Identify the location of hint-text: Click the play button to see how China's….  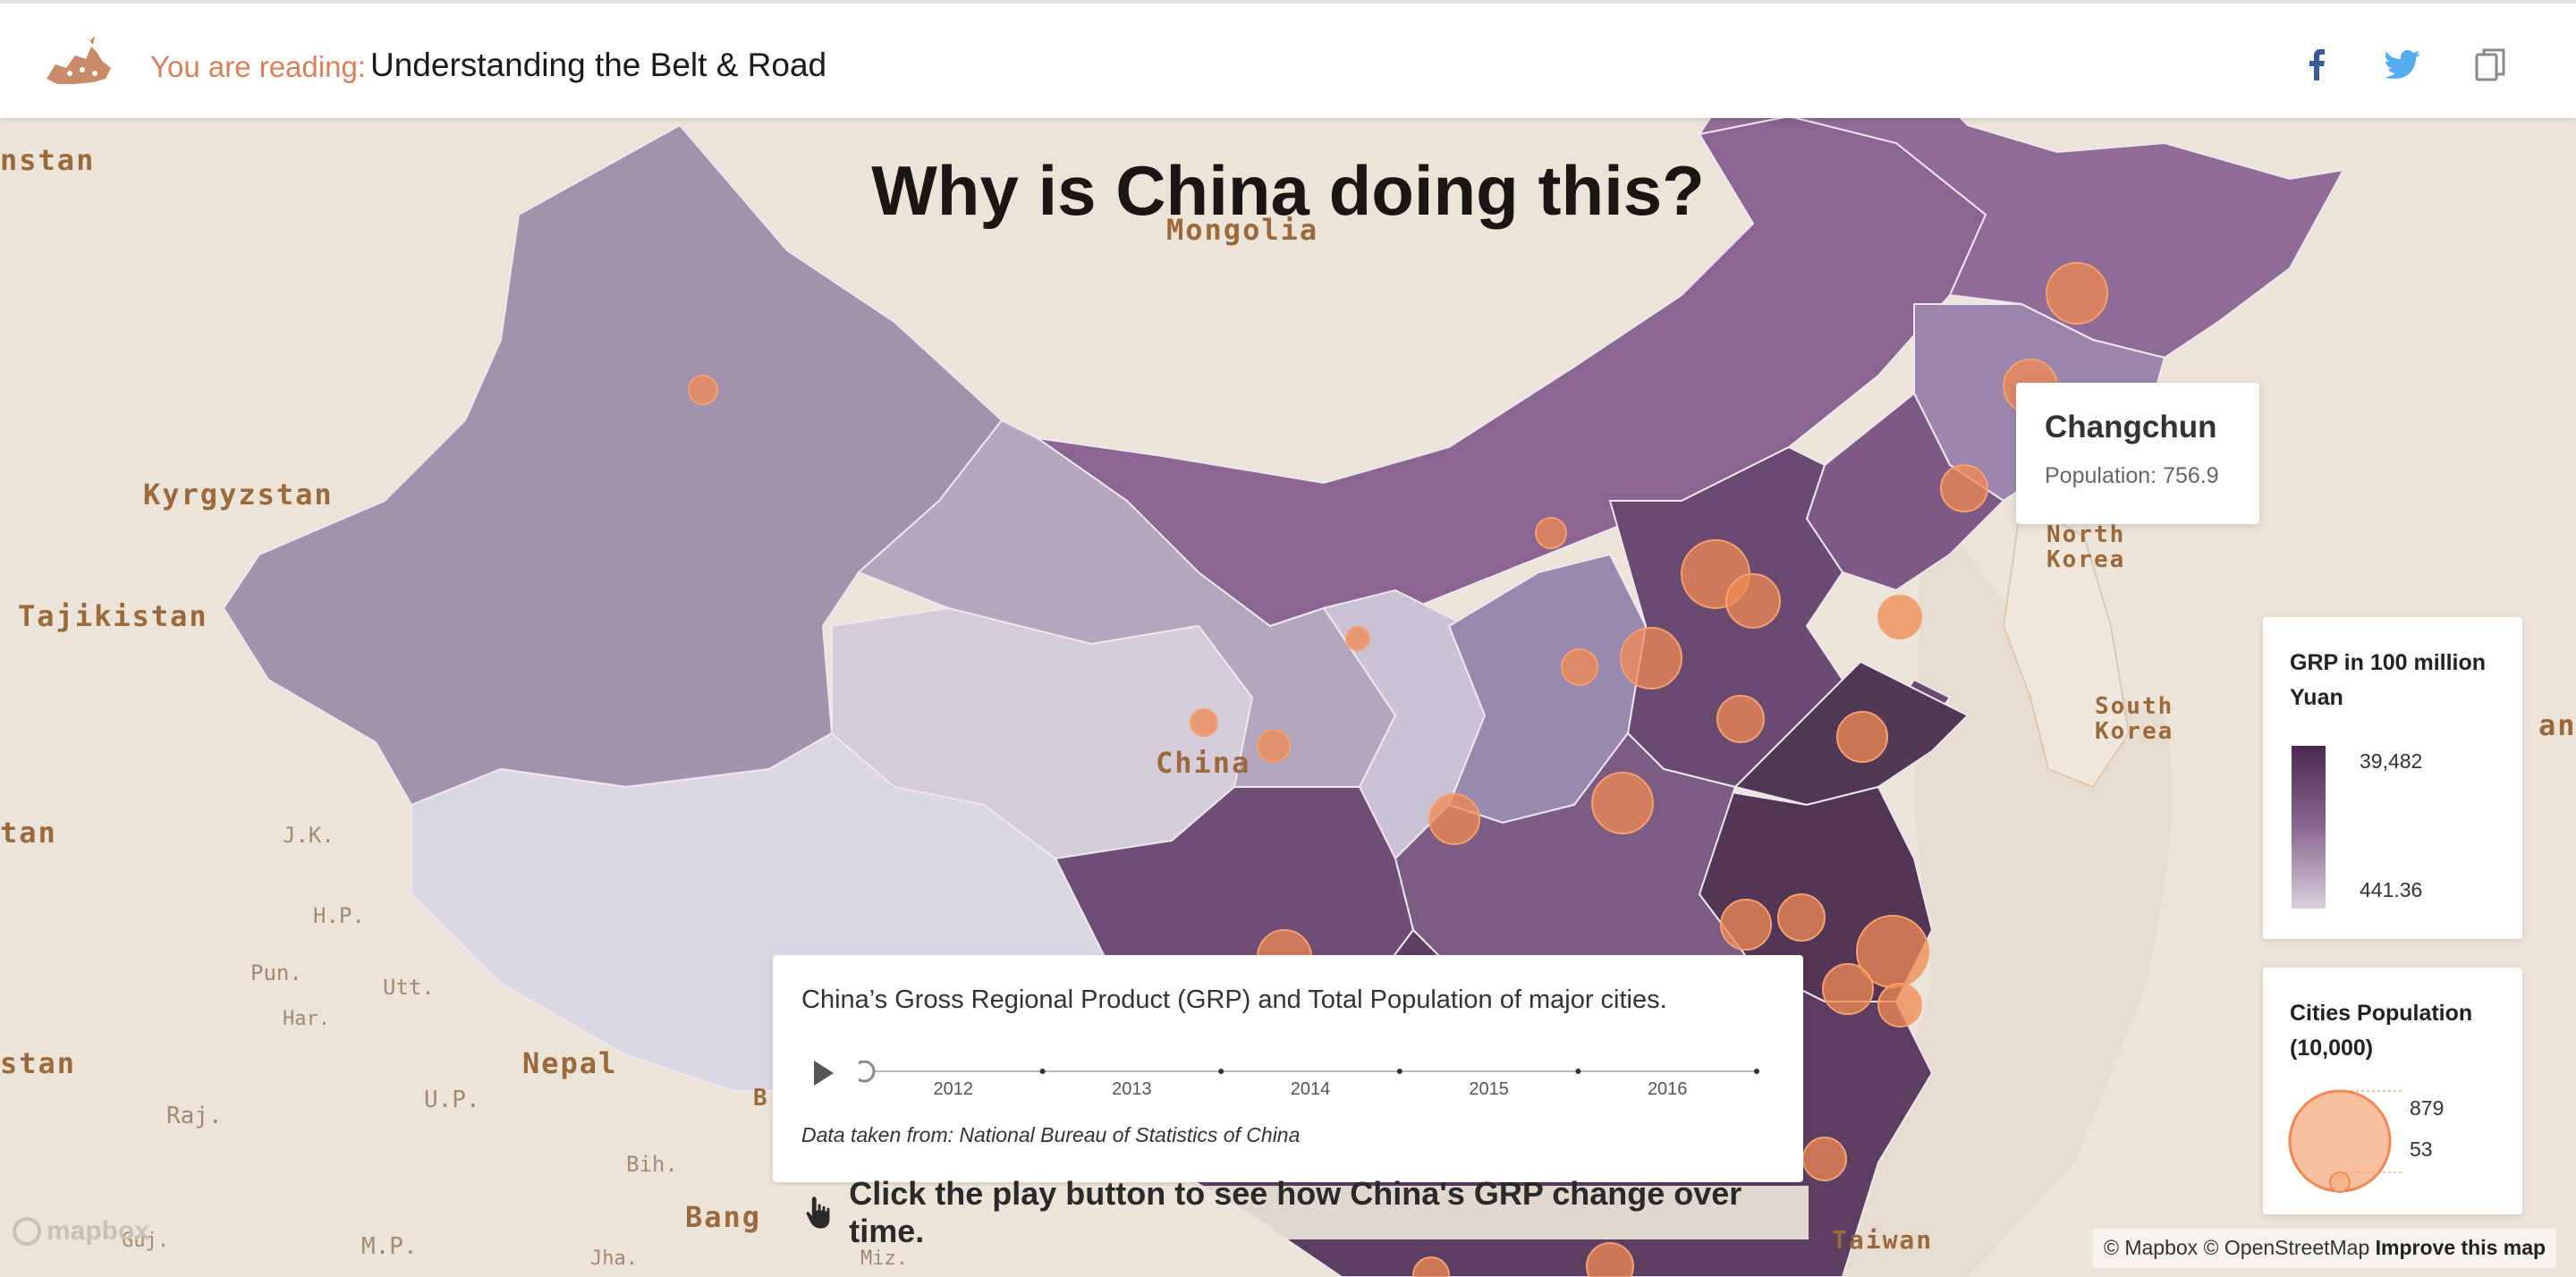
(1295, 1212).